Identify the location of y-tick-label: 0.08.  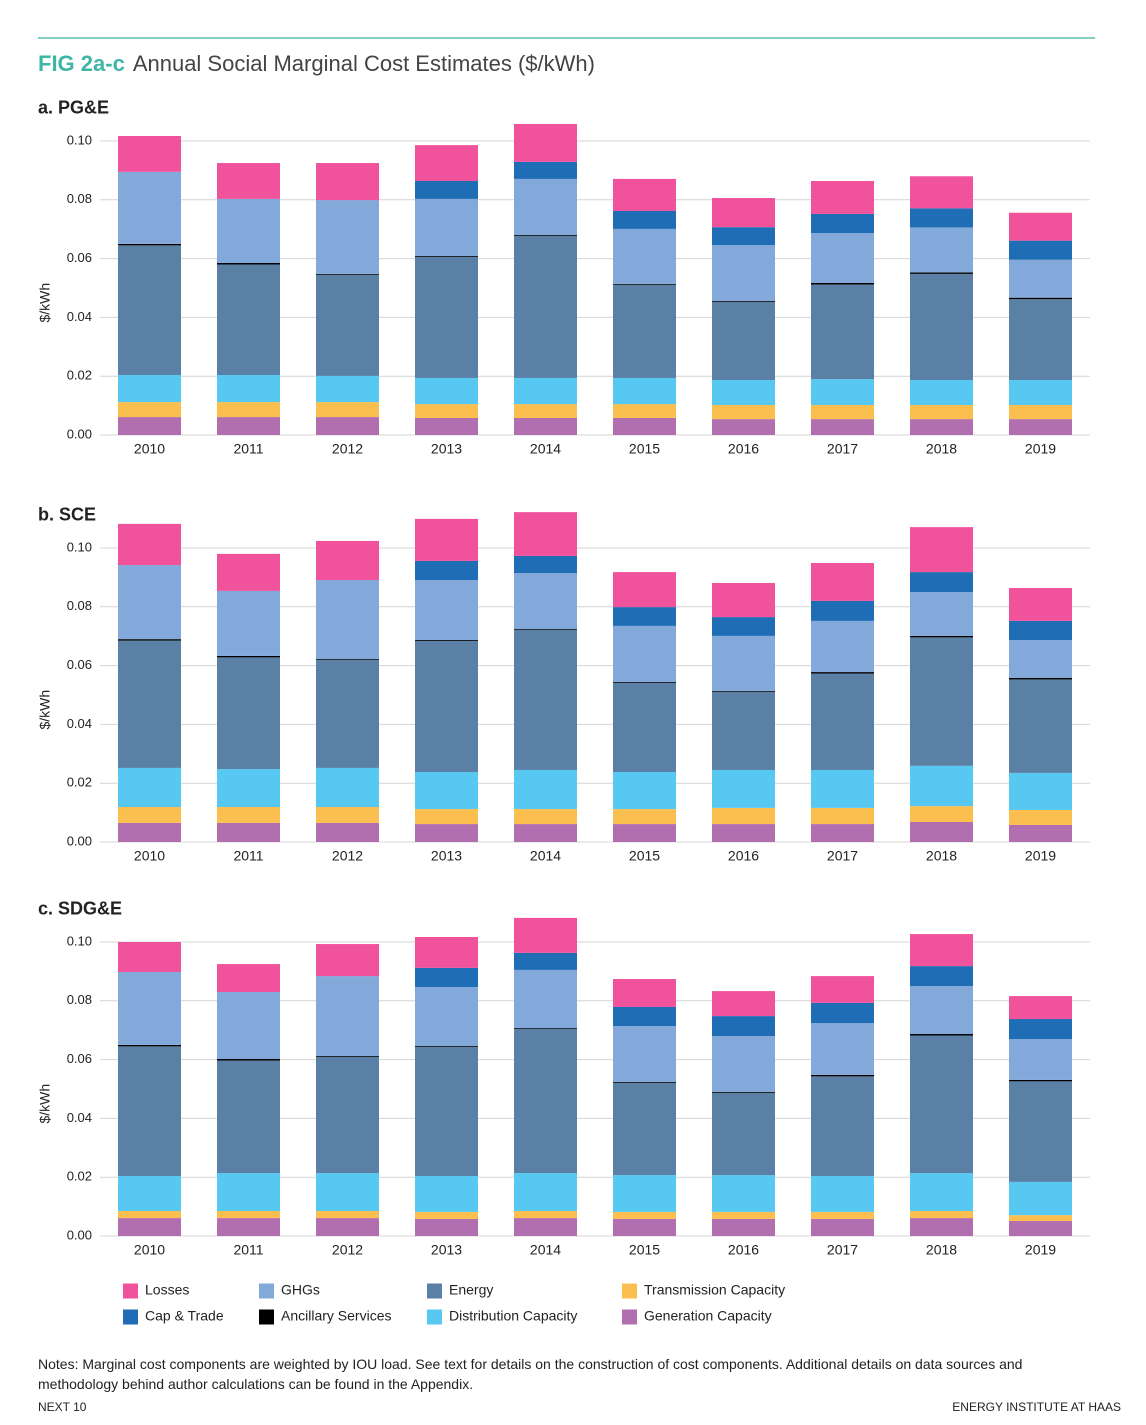
(79, 198).